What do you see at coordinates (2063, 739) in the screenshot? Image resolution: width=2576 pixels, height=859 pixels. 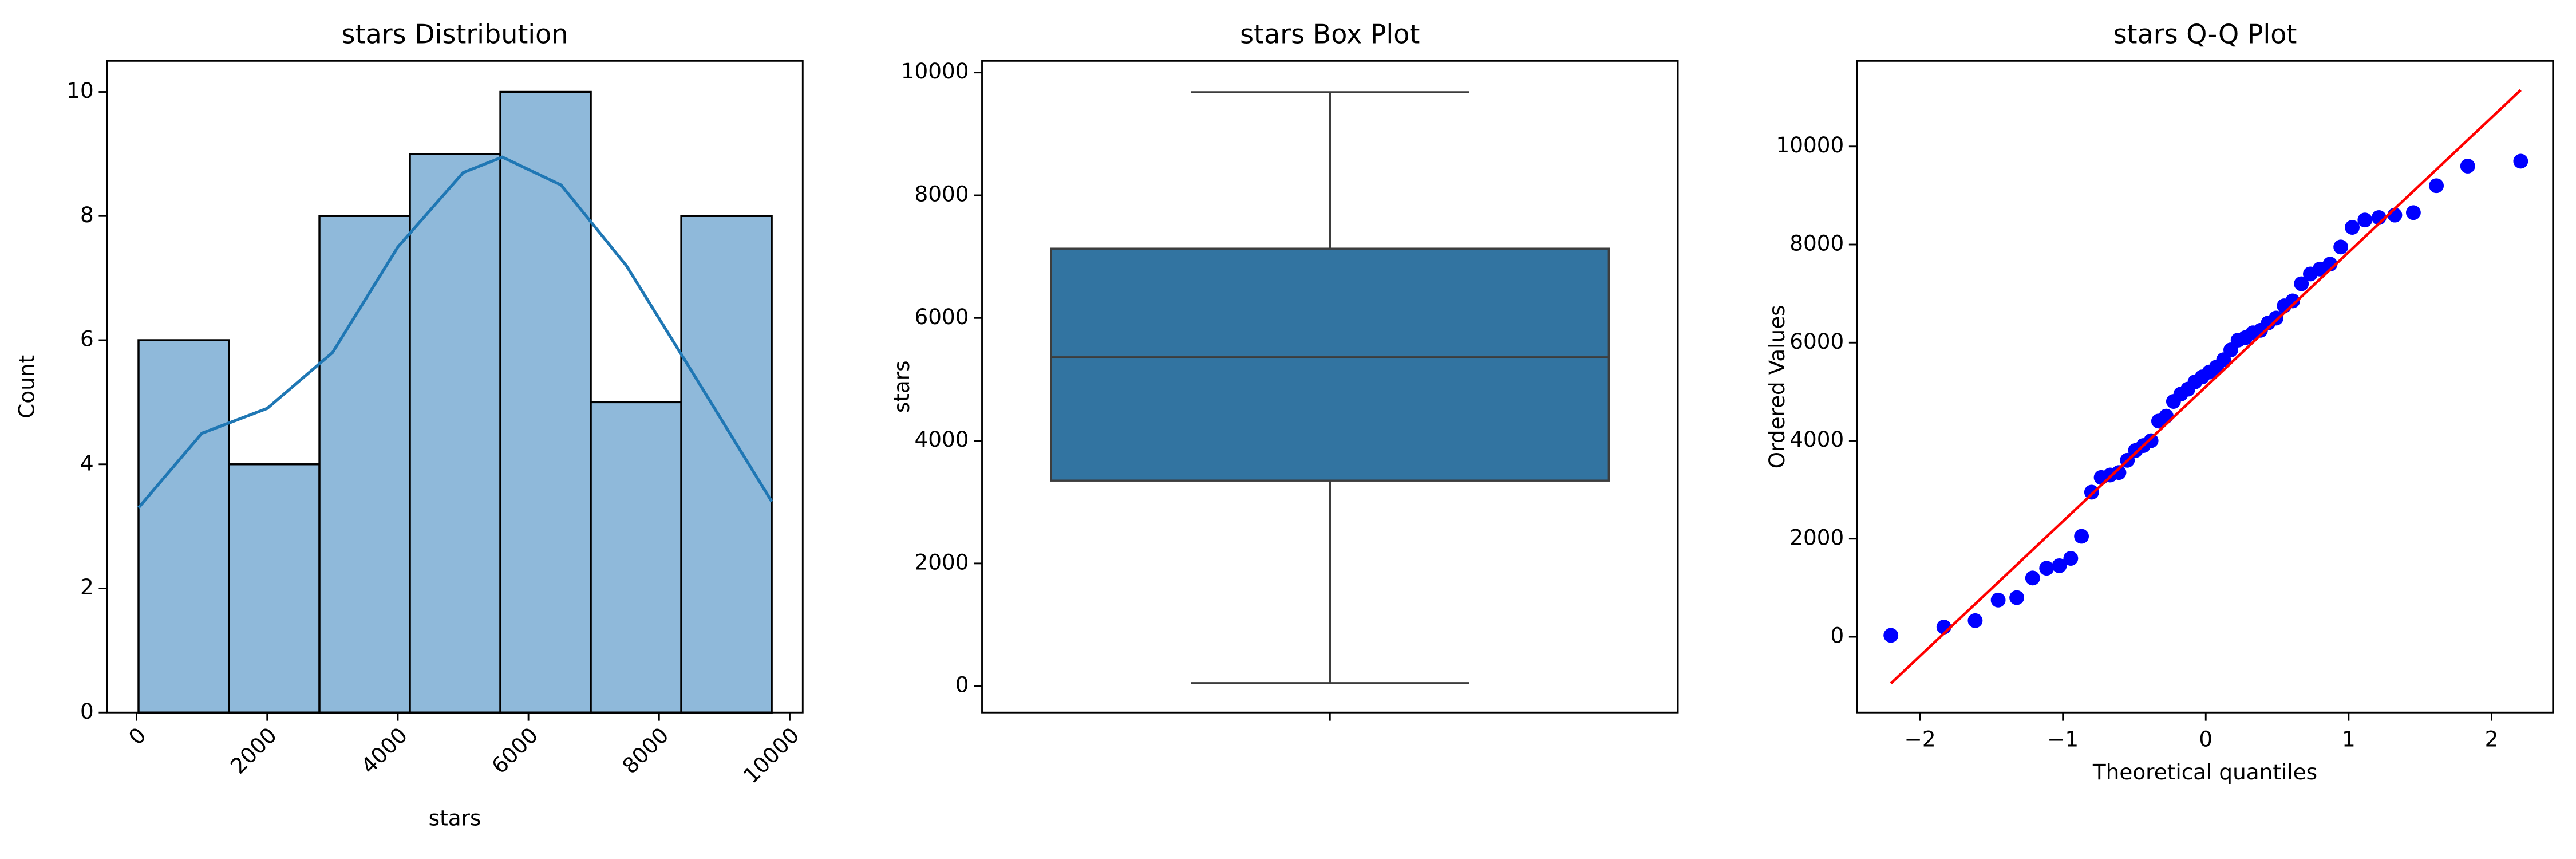 I see `x-tick-label: −1` at bounding box center [2063, 739].